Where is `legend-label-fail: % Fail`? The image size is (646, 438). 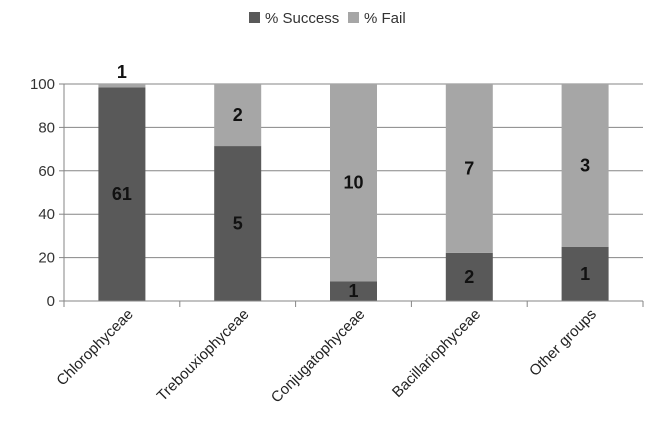
legend-label-fail: % Fail is located at coordinates (385, 18).